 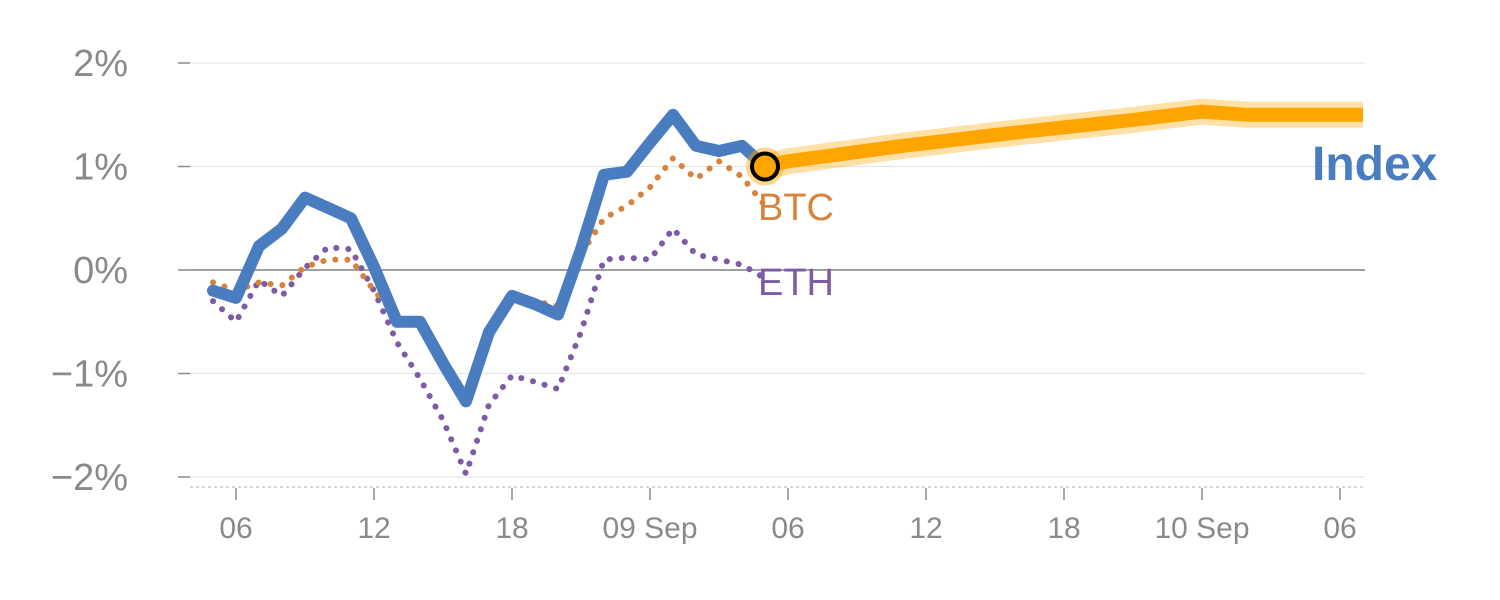 What do you see at coordinates (1098, 221) in the screenshot?
I see `label-layer: Index BTC ETH` at bounding box center [1098, 221].